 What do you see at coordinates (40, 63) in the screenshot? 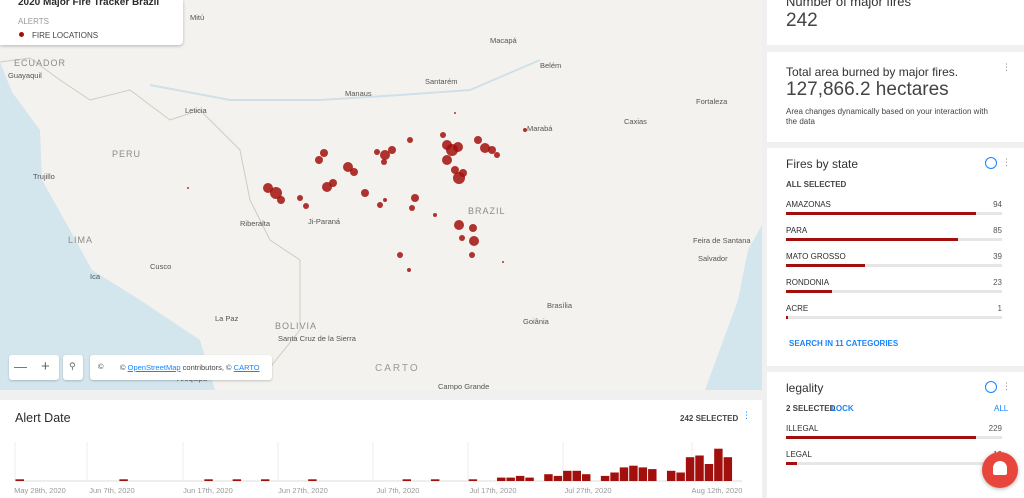
I see `place-label: ECUADOR` at bounding box center [40, 63].